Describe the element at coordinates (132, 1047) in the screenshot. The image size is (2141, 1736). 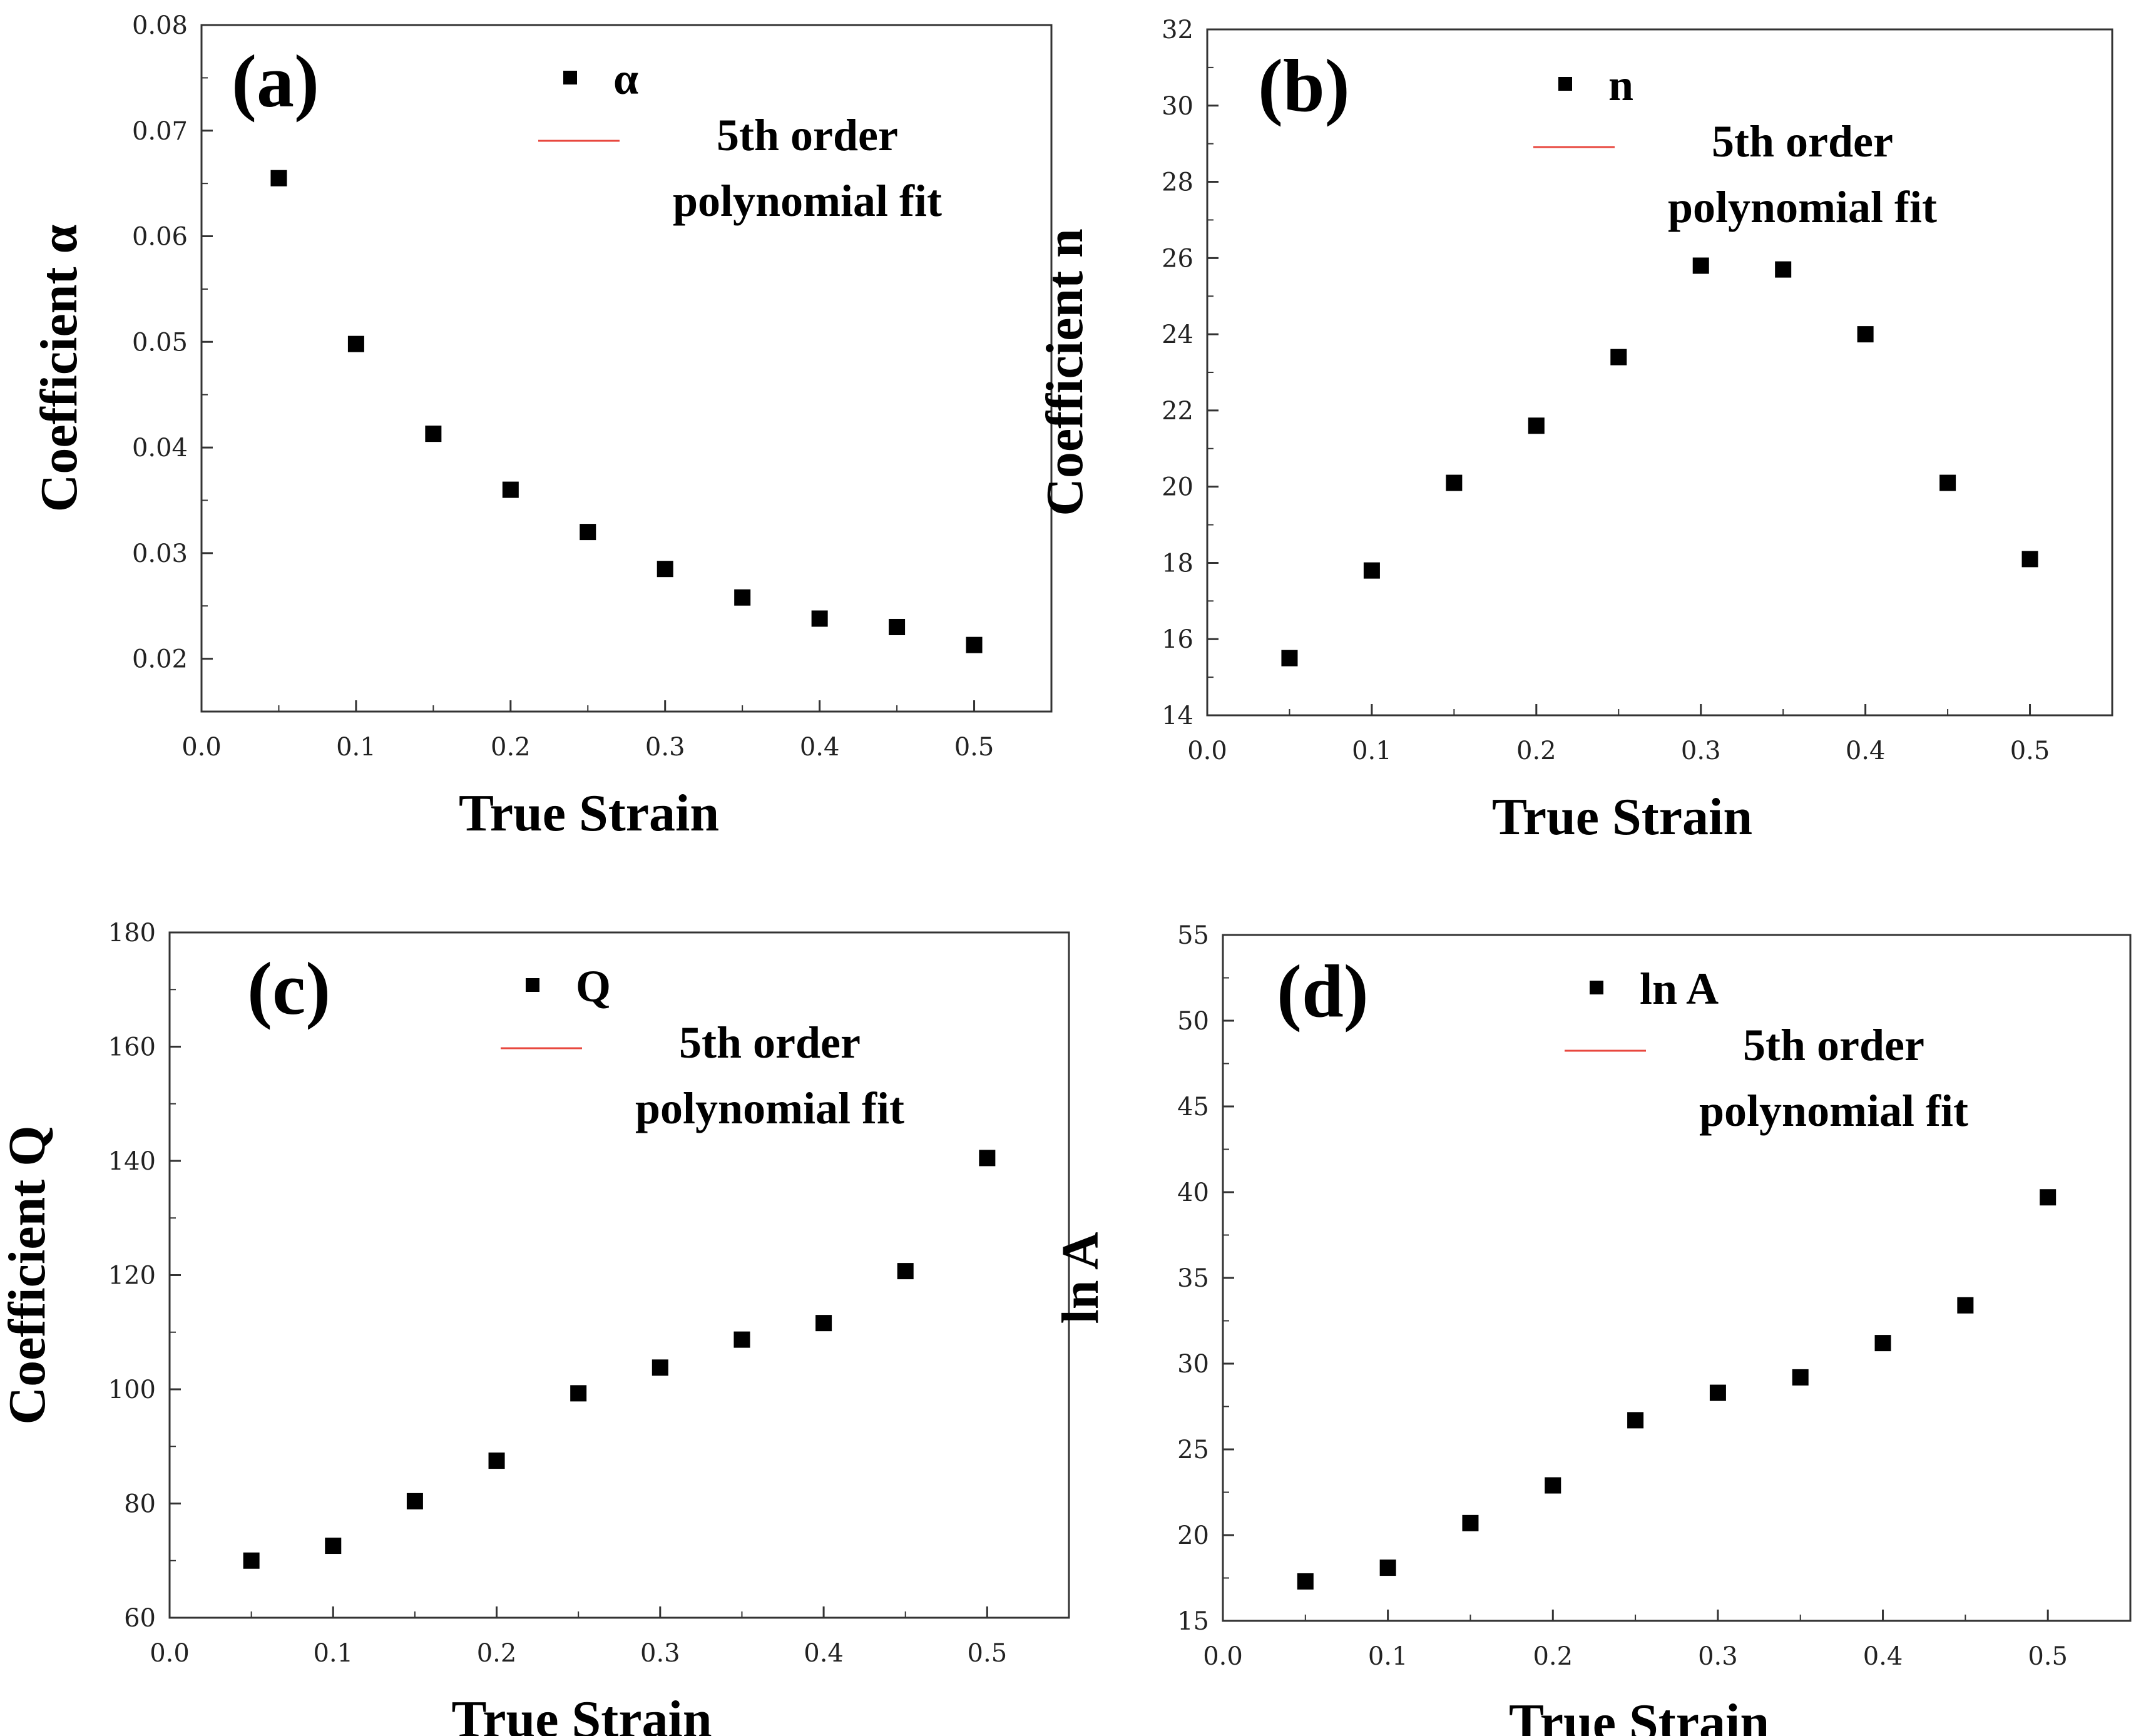
I see `y-tick-label: 160` at that location.